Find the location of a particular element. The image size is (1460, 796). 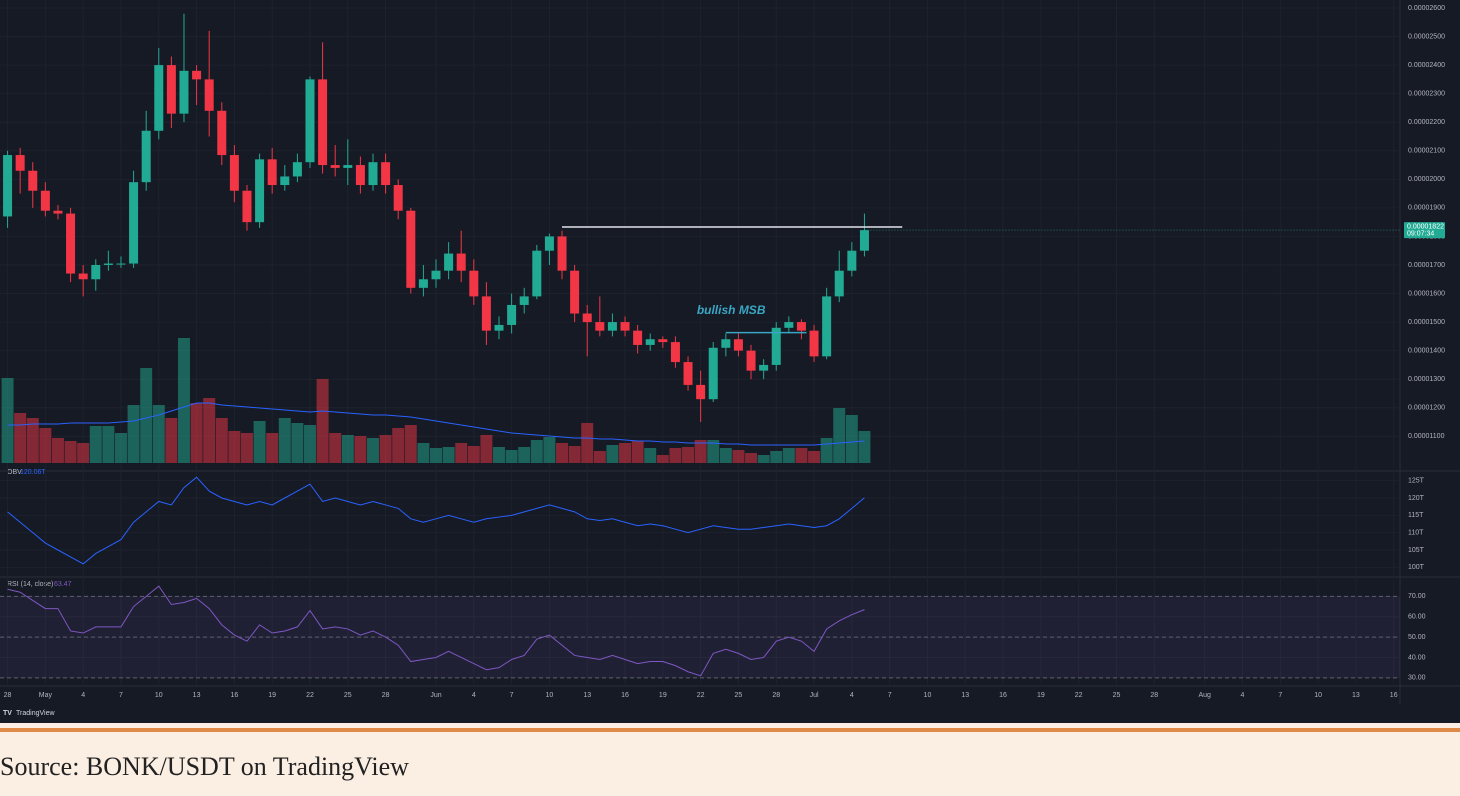

y-tick-label: 110T is located at coordinates (1416, 533).